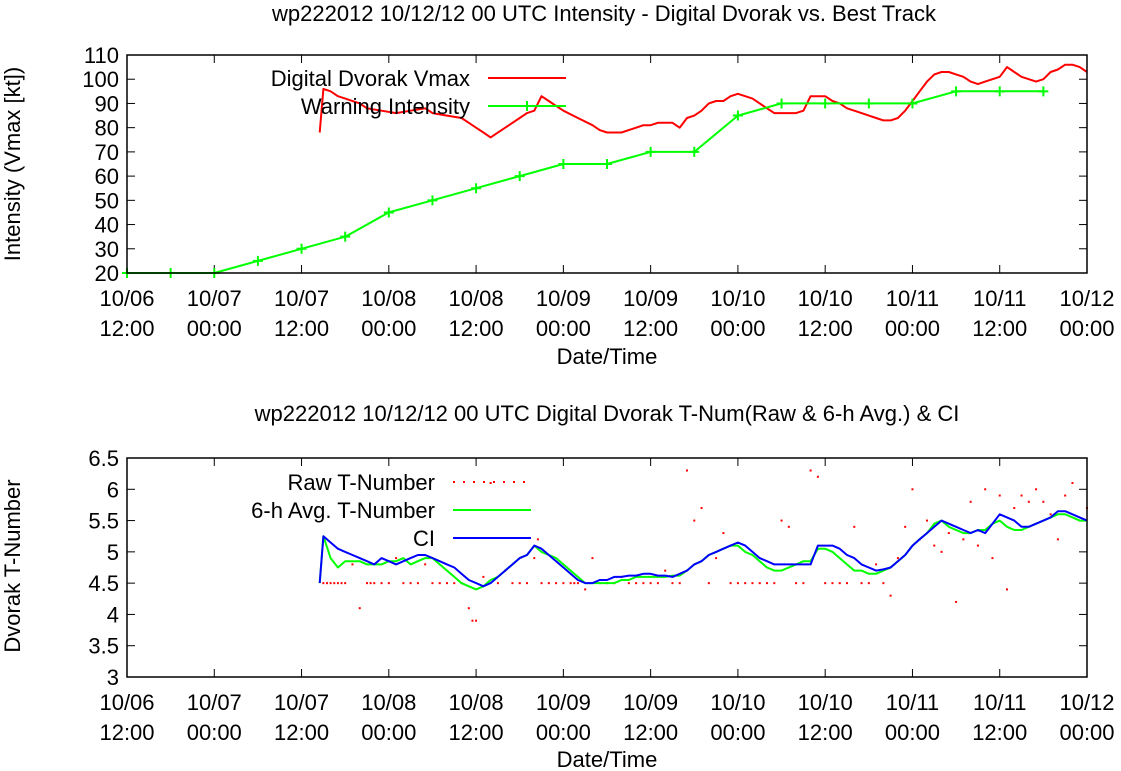  I want to click on y-tick-label: 20, so click(107, 273).